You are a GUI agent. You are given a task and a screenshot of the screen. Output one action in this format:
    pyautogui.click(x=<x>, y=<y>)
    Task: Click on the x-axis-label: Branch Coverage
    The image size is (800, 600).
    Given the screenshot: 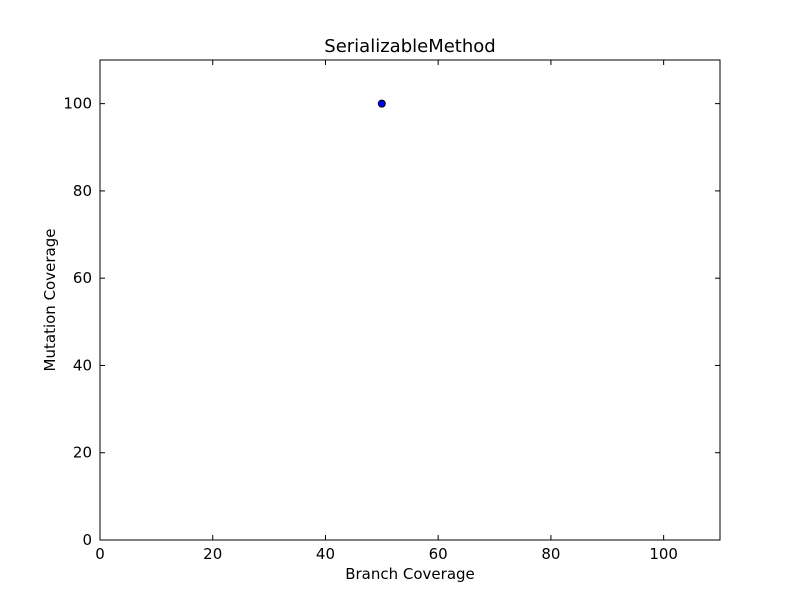 What is the action you would take?
    pyautogui.click(x=410, y=574)
    